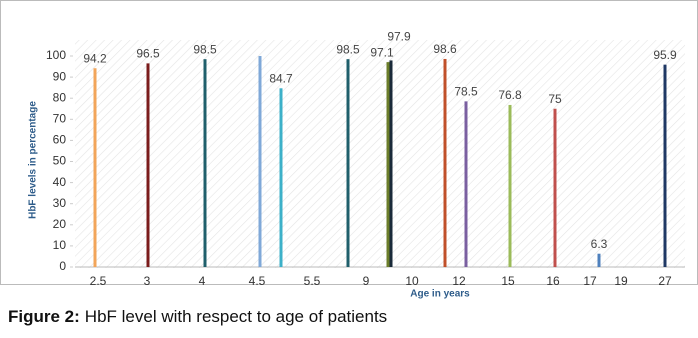 Image resolution: width=698 pixels, height=338 pixels. Describe the element at coordinates (382, 52) in the screenshot. I see `value-label: 97.1` at that location.